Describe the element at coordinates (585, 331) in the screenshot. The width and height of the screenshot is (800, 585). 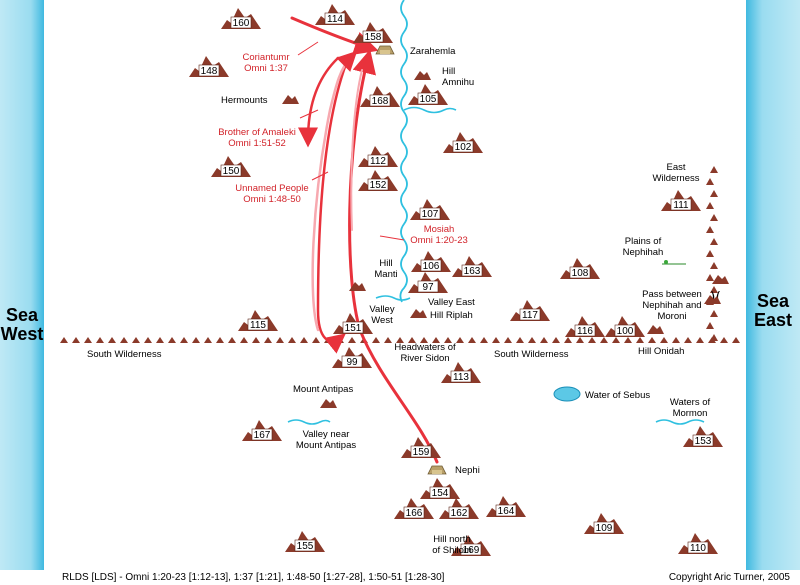
I see `mountain-number: 116` at that location.